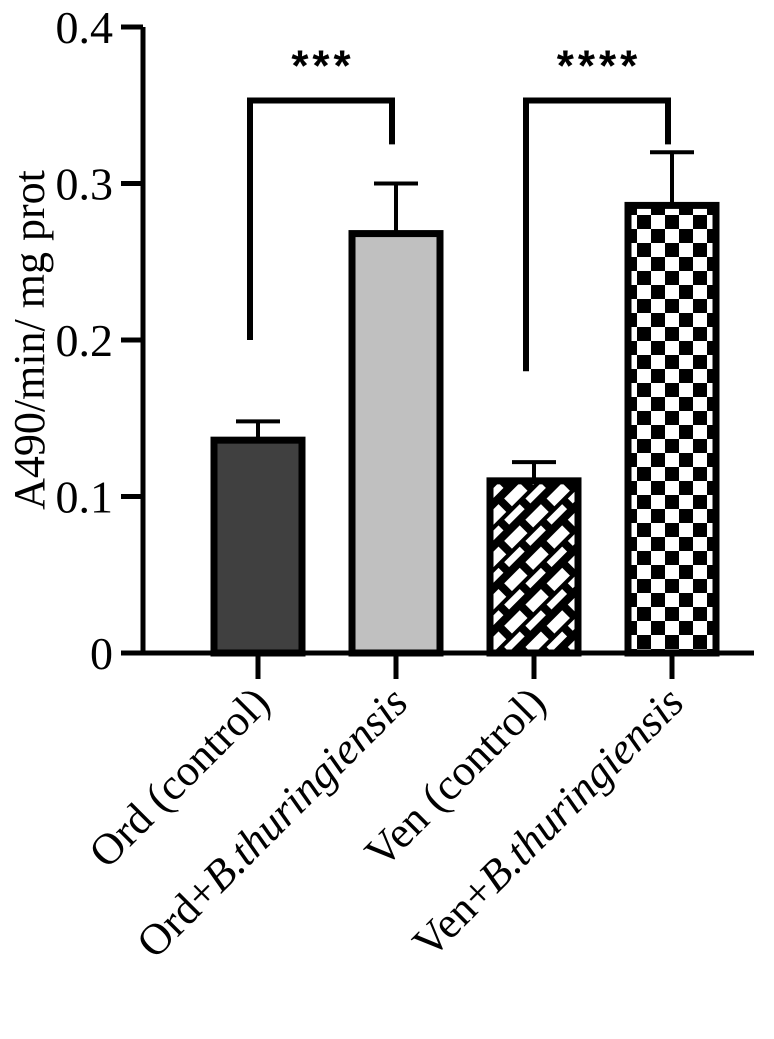 This screenshot has height=1039, width=774. I want to click on y-tick-label: 0.1, so click(85, 497).